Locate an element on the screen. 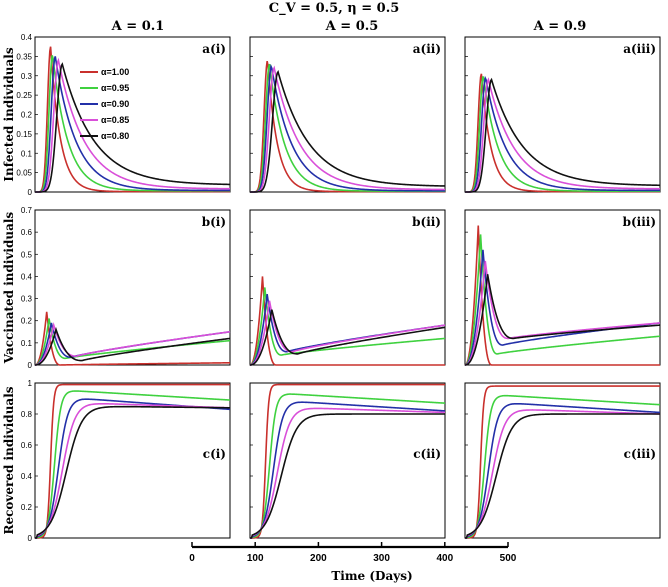  panel-label: c(ii) is located at coordinates (427, 454).